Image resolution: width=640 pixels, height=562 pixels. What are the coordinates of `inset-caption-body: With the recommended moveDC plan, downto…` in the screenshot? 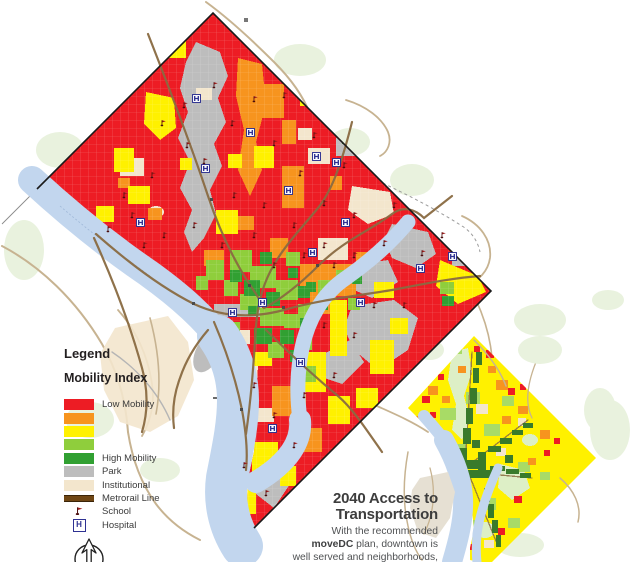 It's located at (365, 544).